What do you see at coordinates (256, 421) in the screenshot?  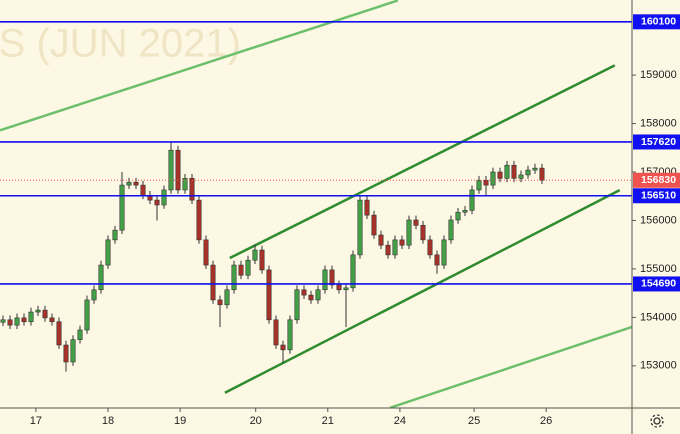 I see `x-tick-label: 20` at bounding box center [256, 421].